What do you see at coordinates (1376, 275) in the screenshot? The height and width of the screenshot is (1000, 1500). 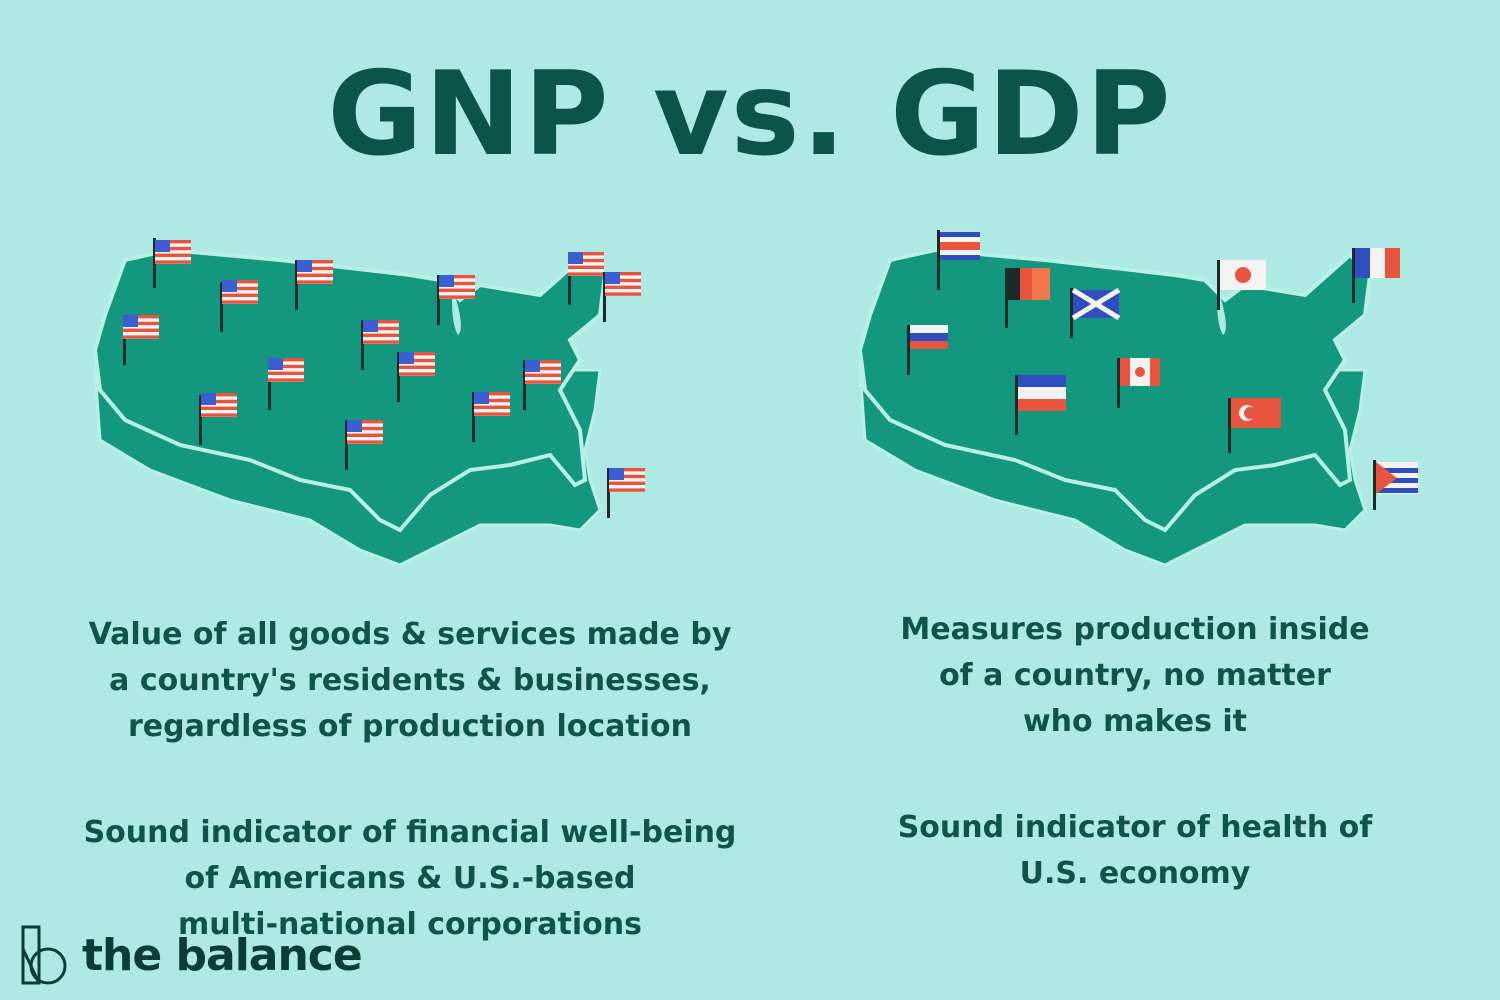 I see `france-flag-icon` at bounding box center [1376, 275].